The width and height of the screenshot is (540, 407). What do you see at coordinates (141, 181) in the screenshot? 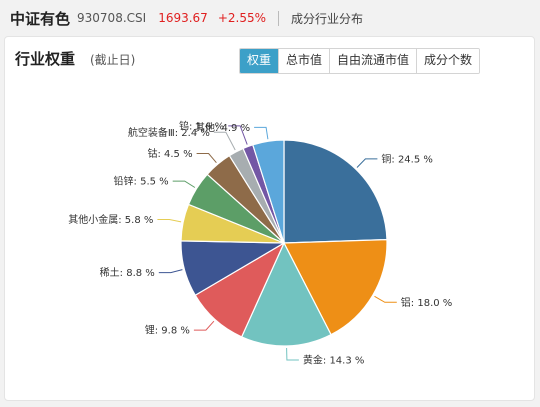
I see `pie-label-6: 铅锌: 5.5 %` at bounding box center [141, 181].